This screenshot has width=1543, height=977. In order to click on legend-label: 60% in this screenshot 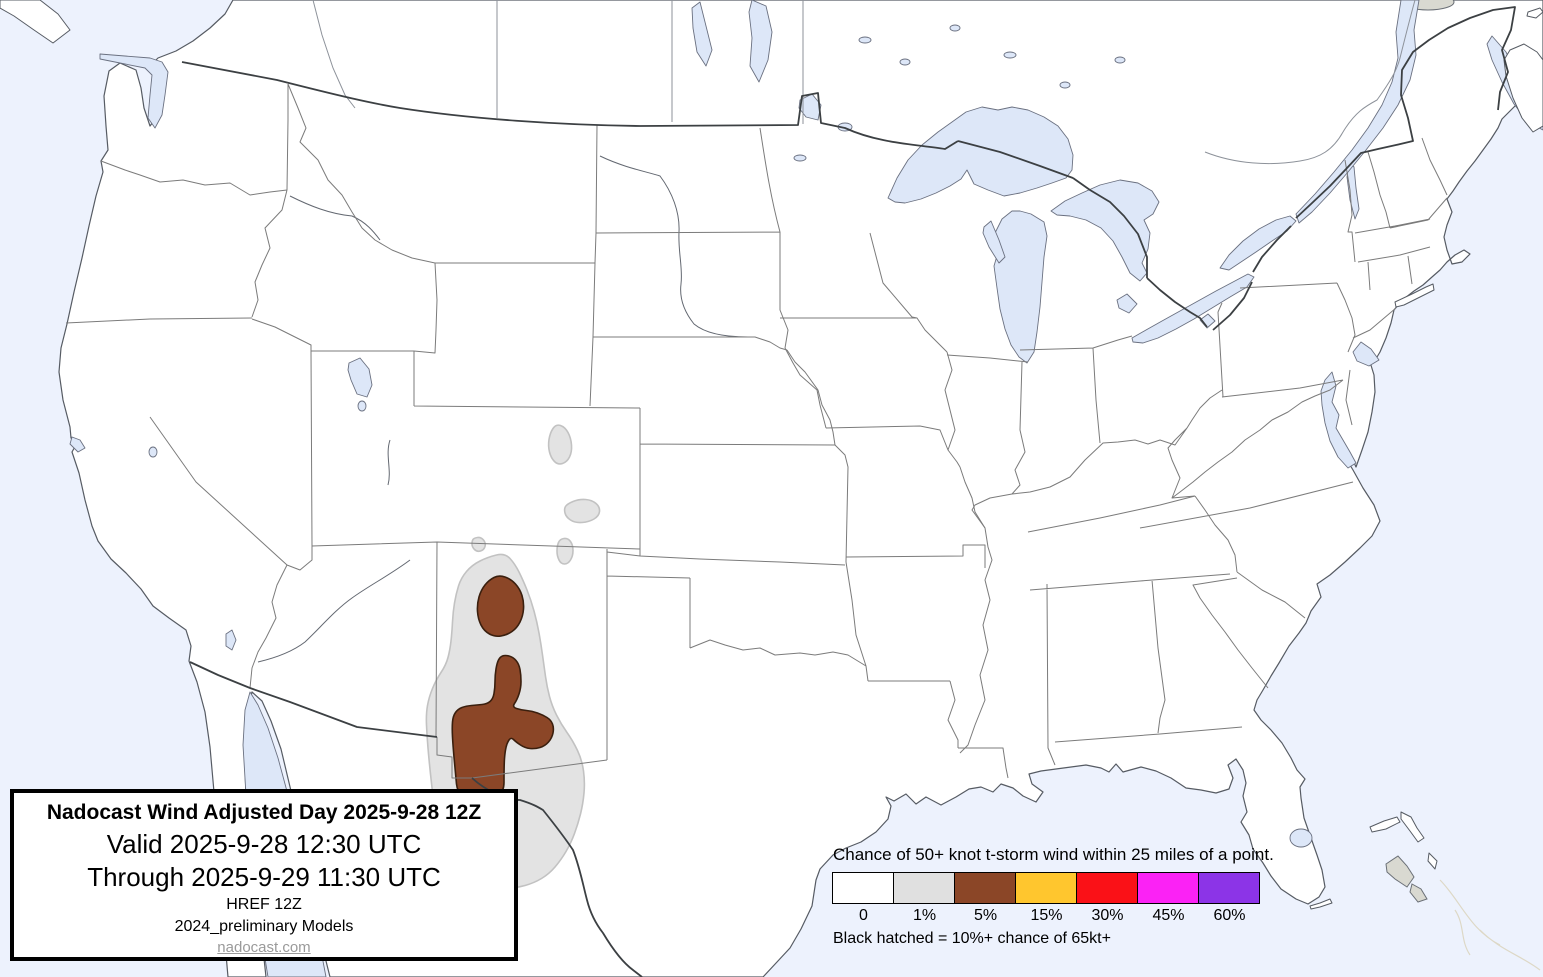, I will do `click(1229, 915)`.